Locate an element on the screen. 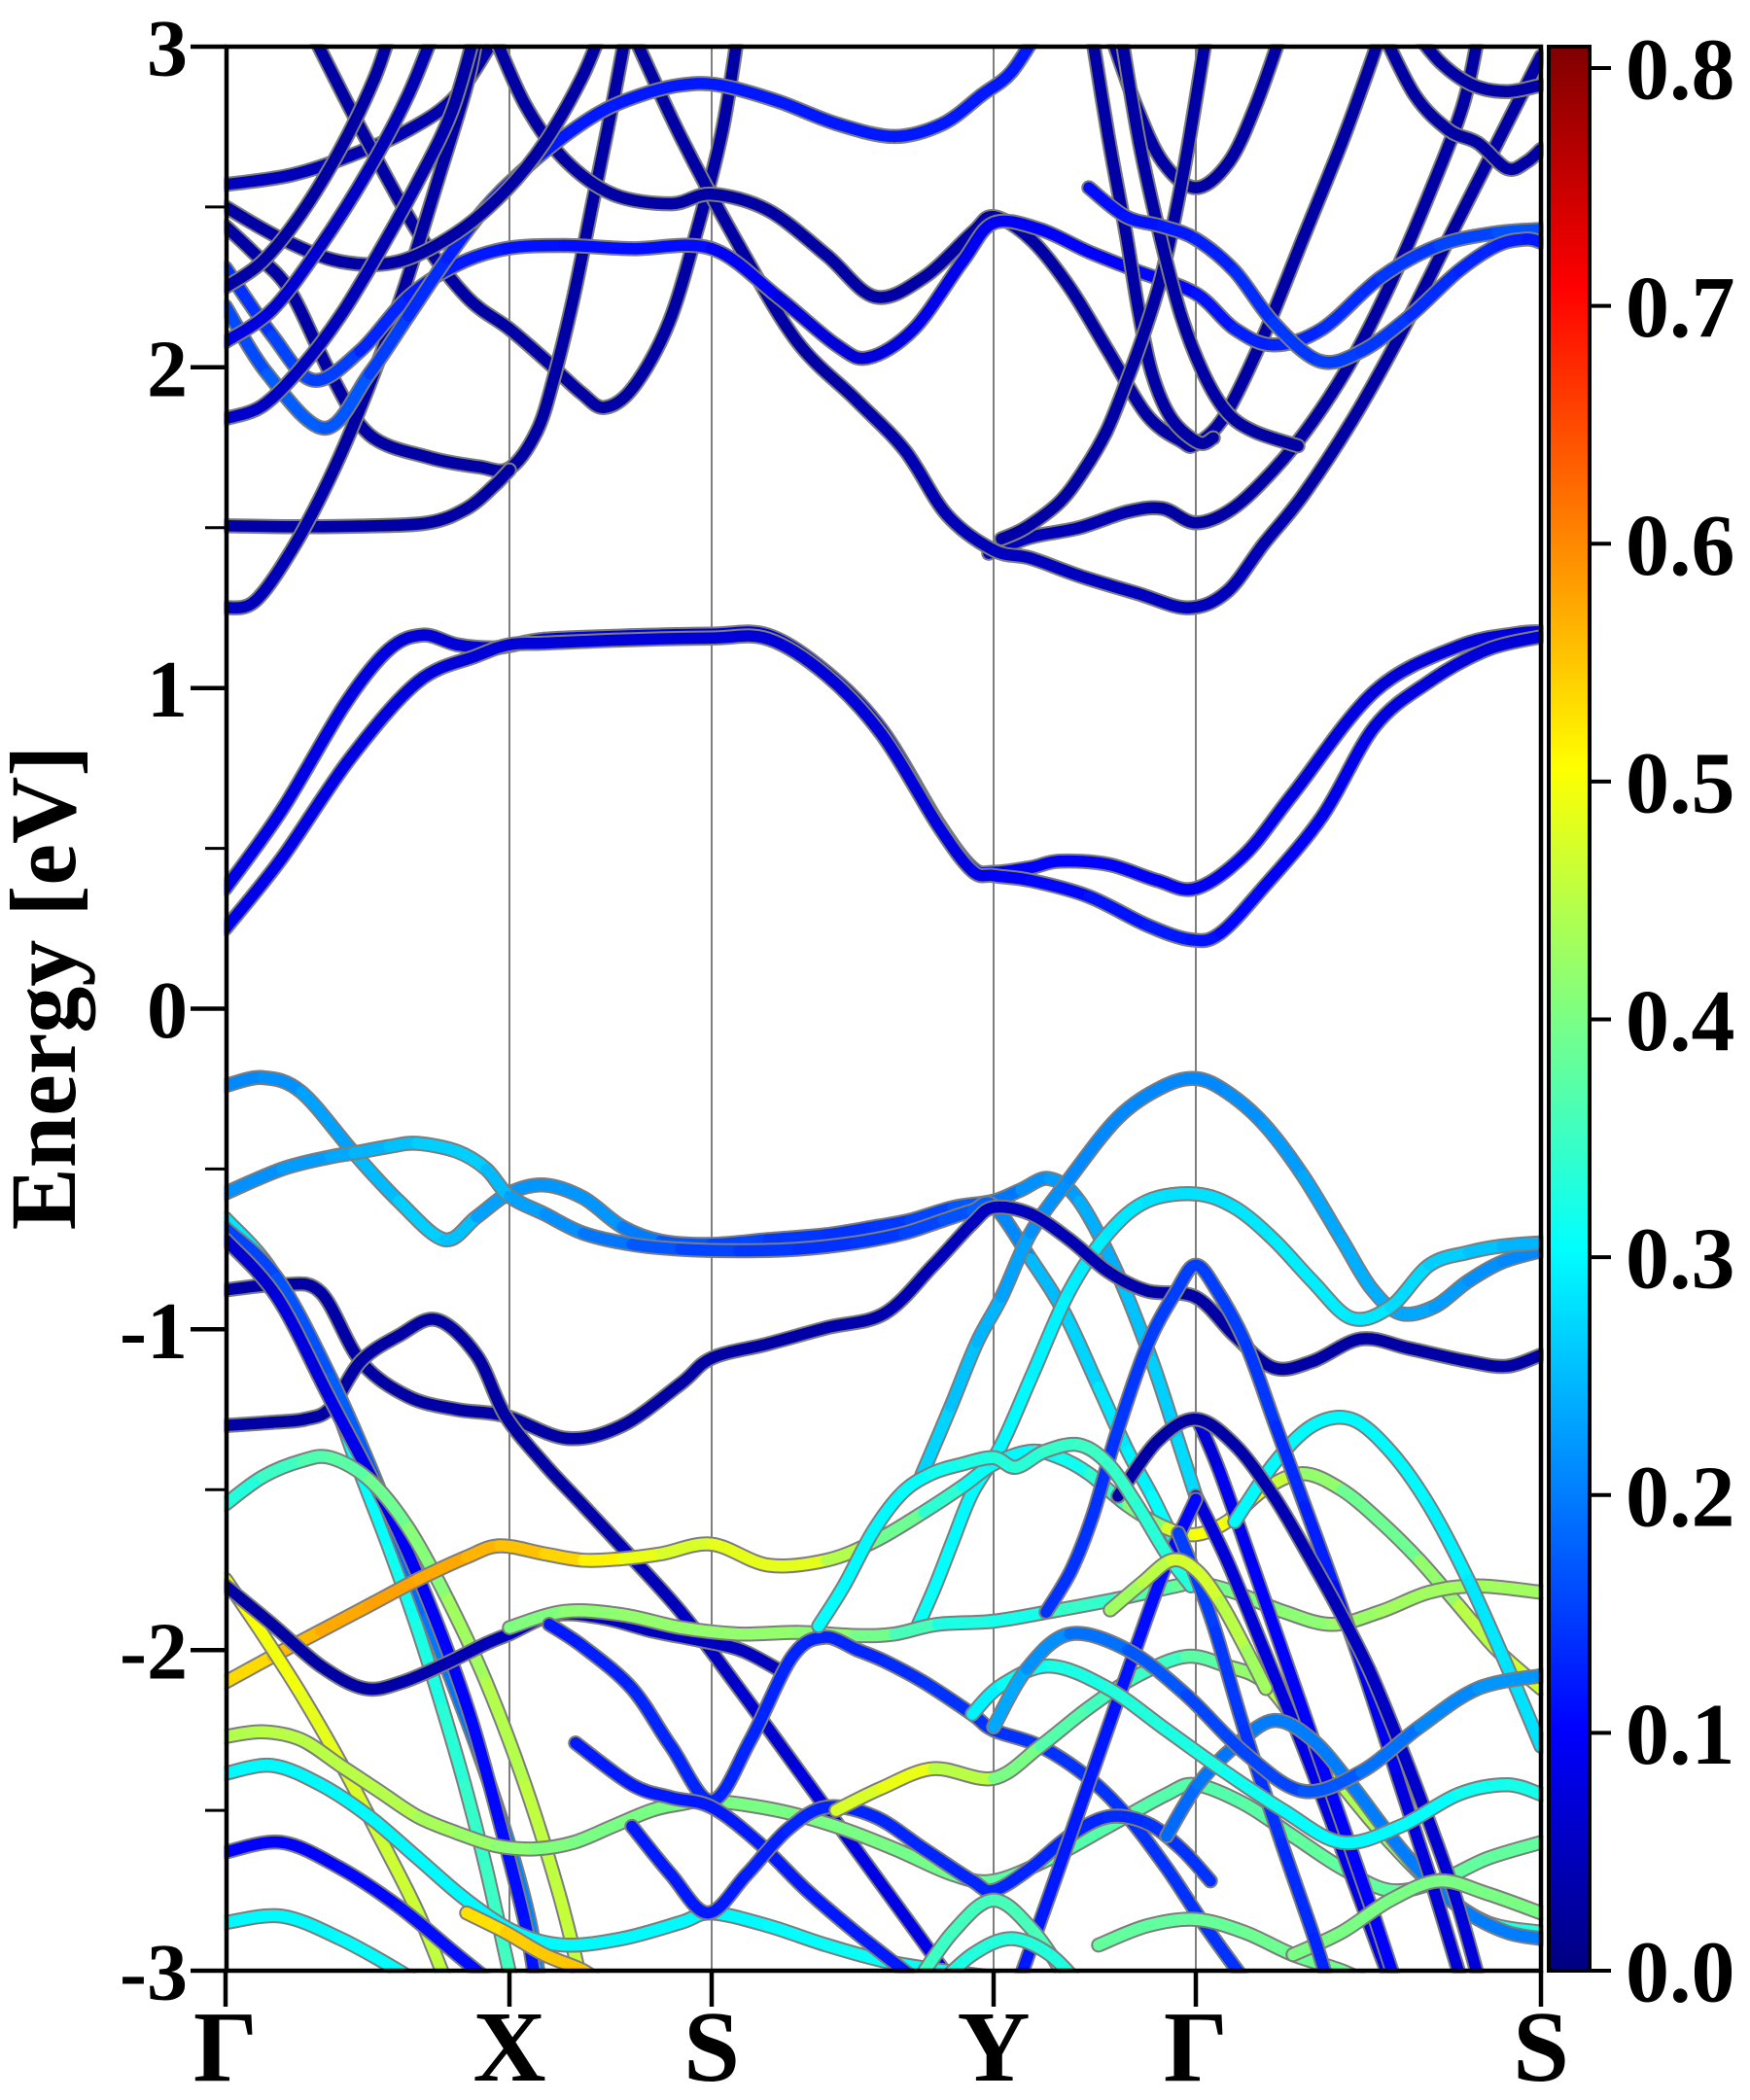  svg-text: 0.5 is located at coordinates (1680, 783).